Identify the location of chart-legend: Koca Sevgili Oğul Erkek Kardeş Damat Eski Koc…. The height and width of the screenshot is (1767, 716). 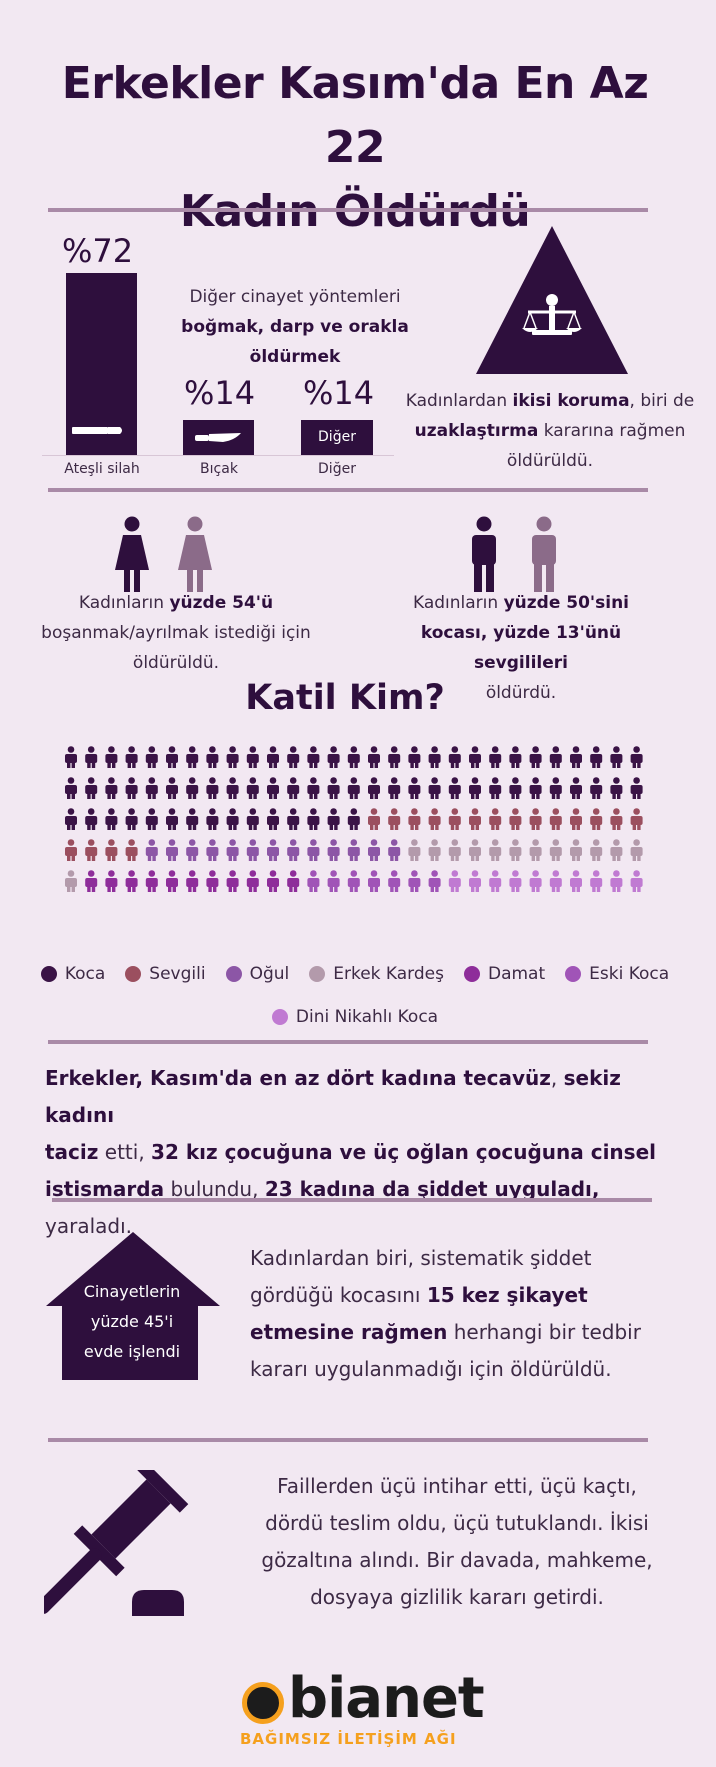
(355, 997).